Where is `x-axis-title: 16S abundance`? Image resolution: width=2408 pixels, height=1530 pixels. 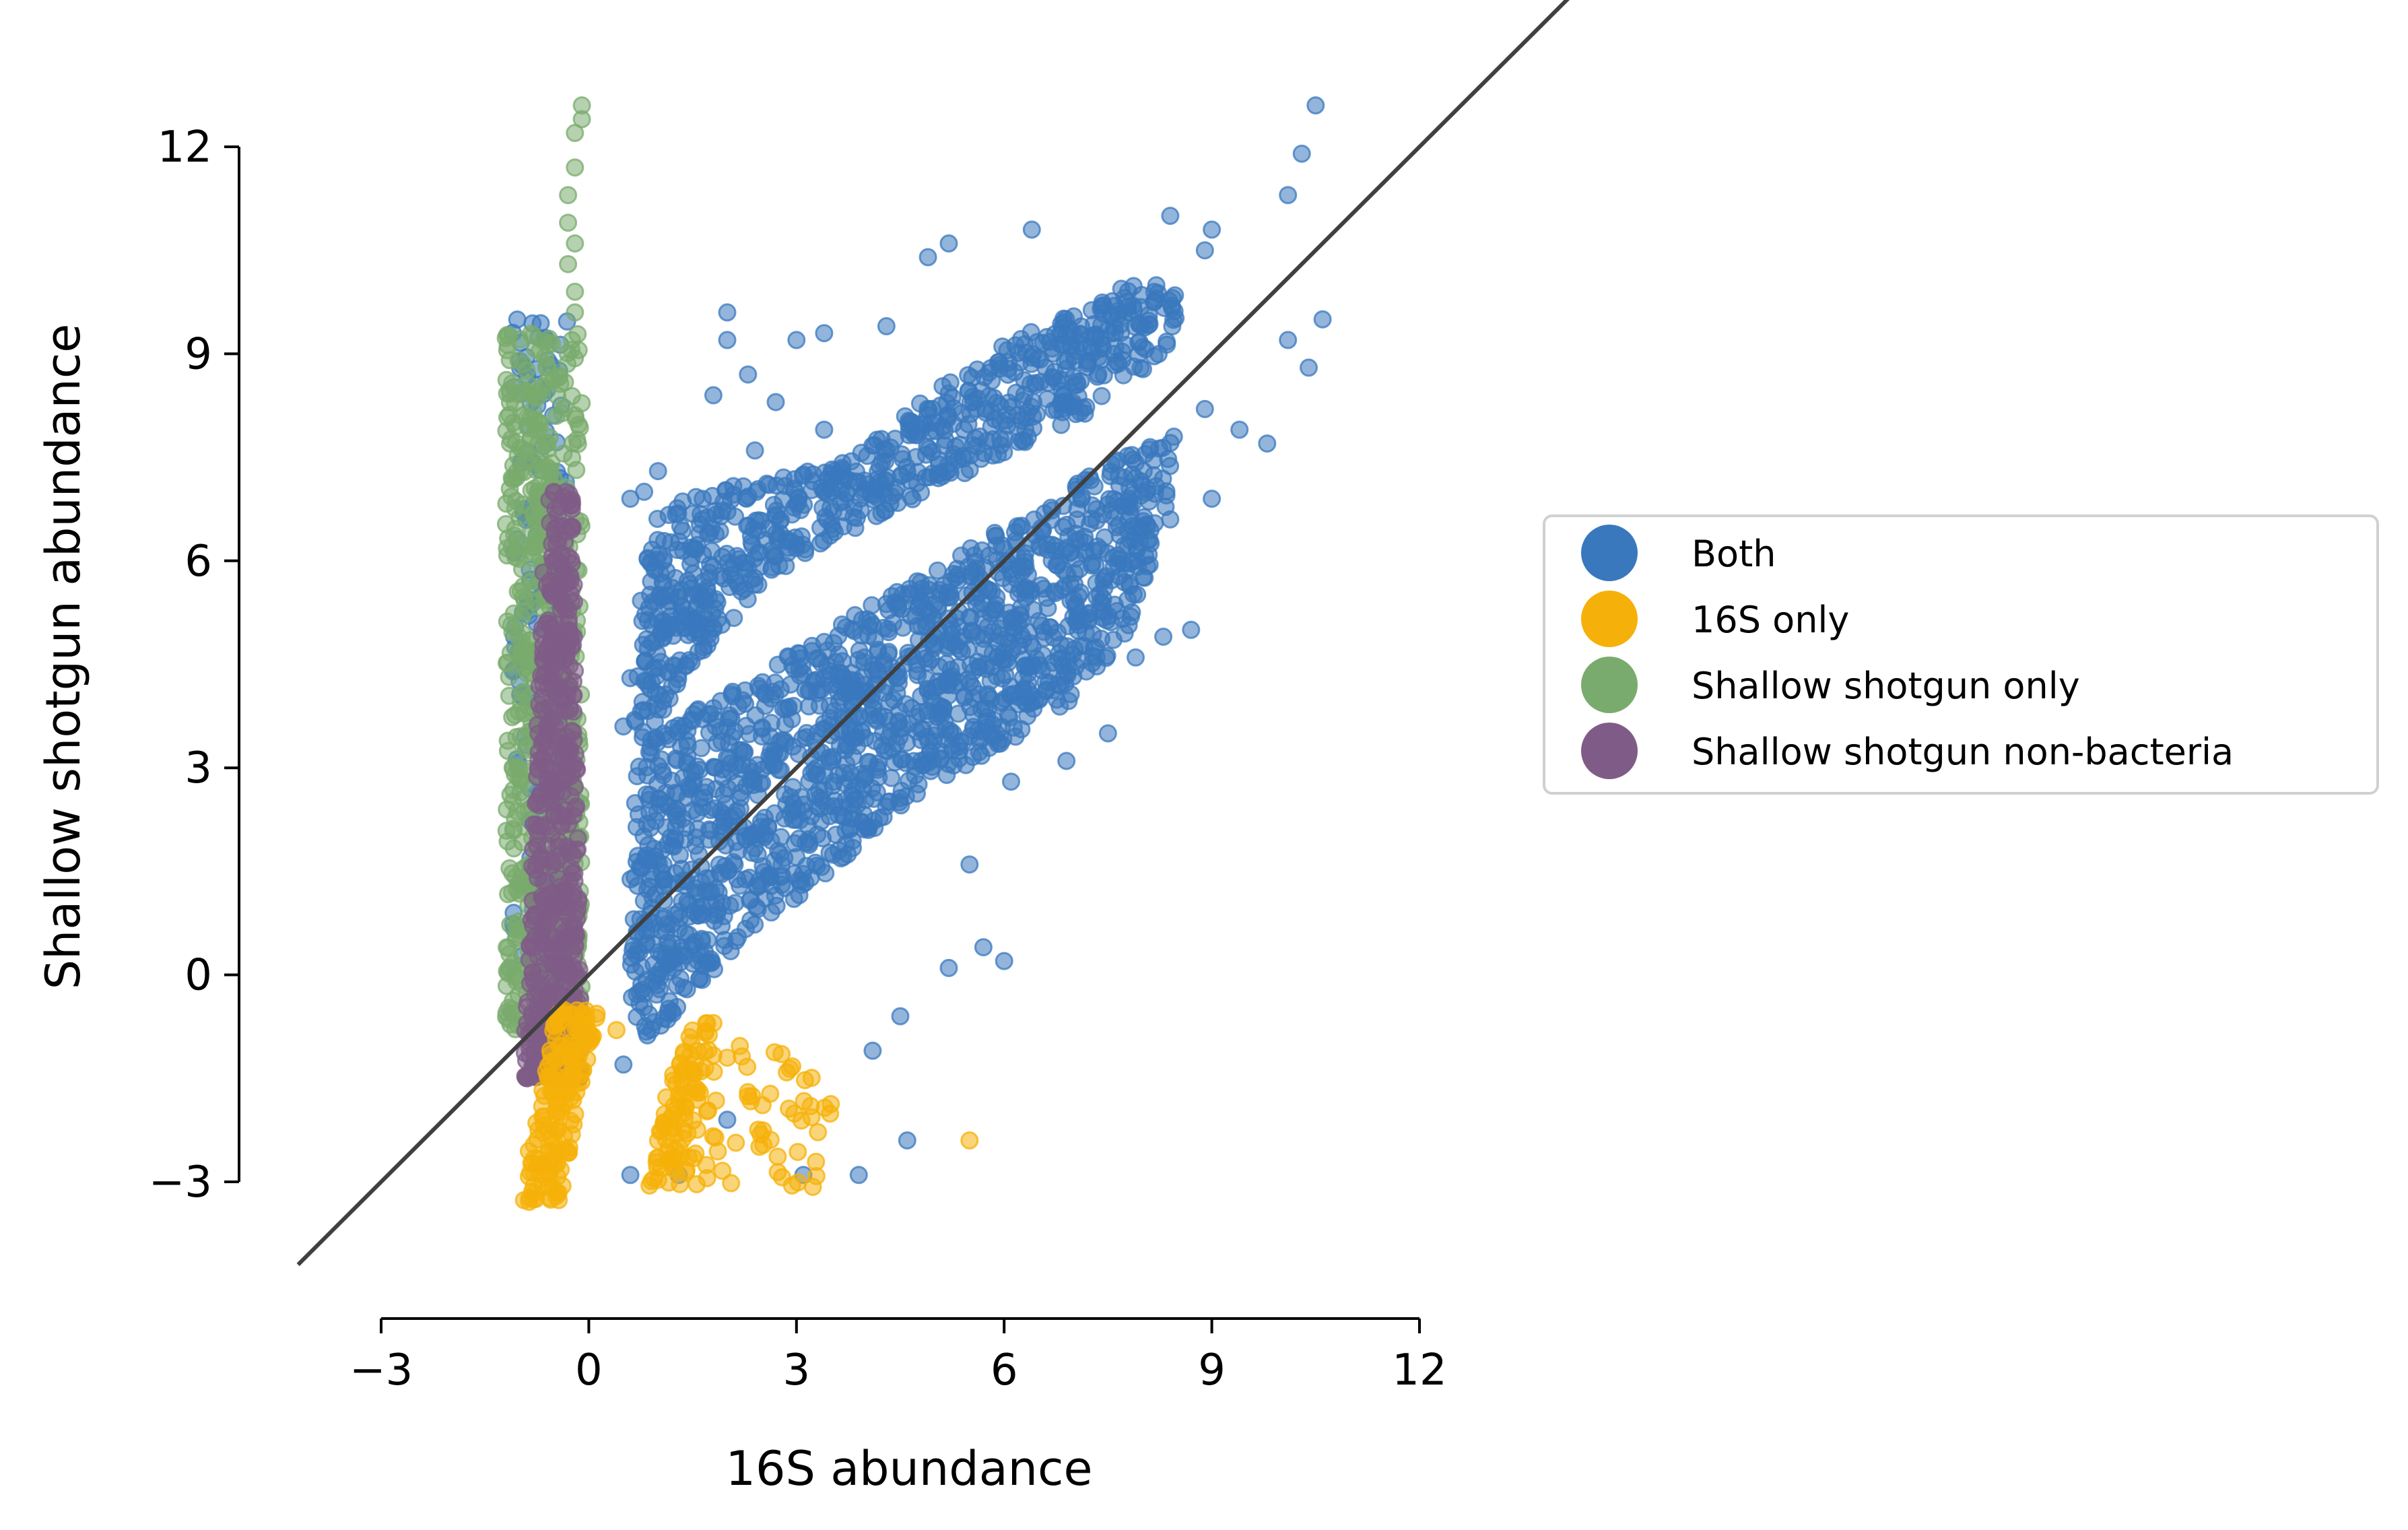
x-axis-title: 16S abundance is located at coordinates (908, 1469).